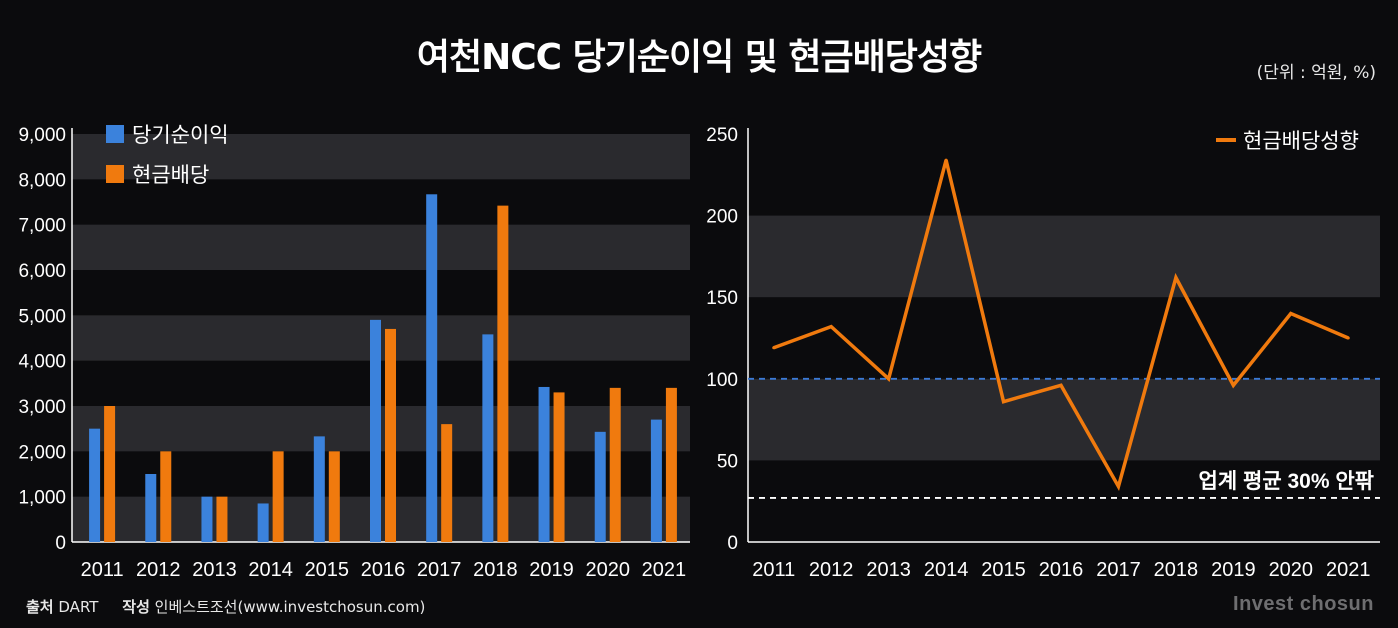 The image size is (1398, 628). Describe the element at coordinates (1316, 73) in the screenshot. I see `unit-label: (단위 : 억원, %)` at that location.